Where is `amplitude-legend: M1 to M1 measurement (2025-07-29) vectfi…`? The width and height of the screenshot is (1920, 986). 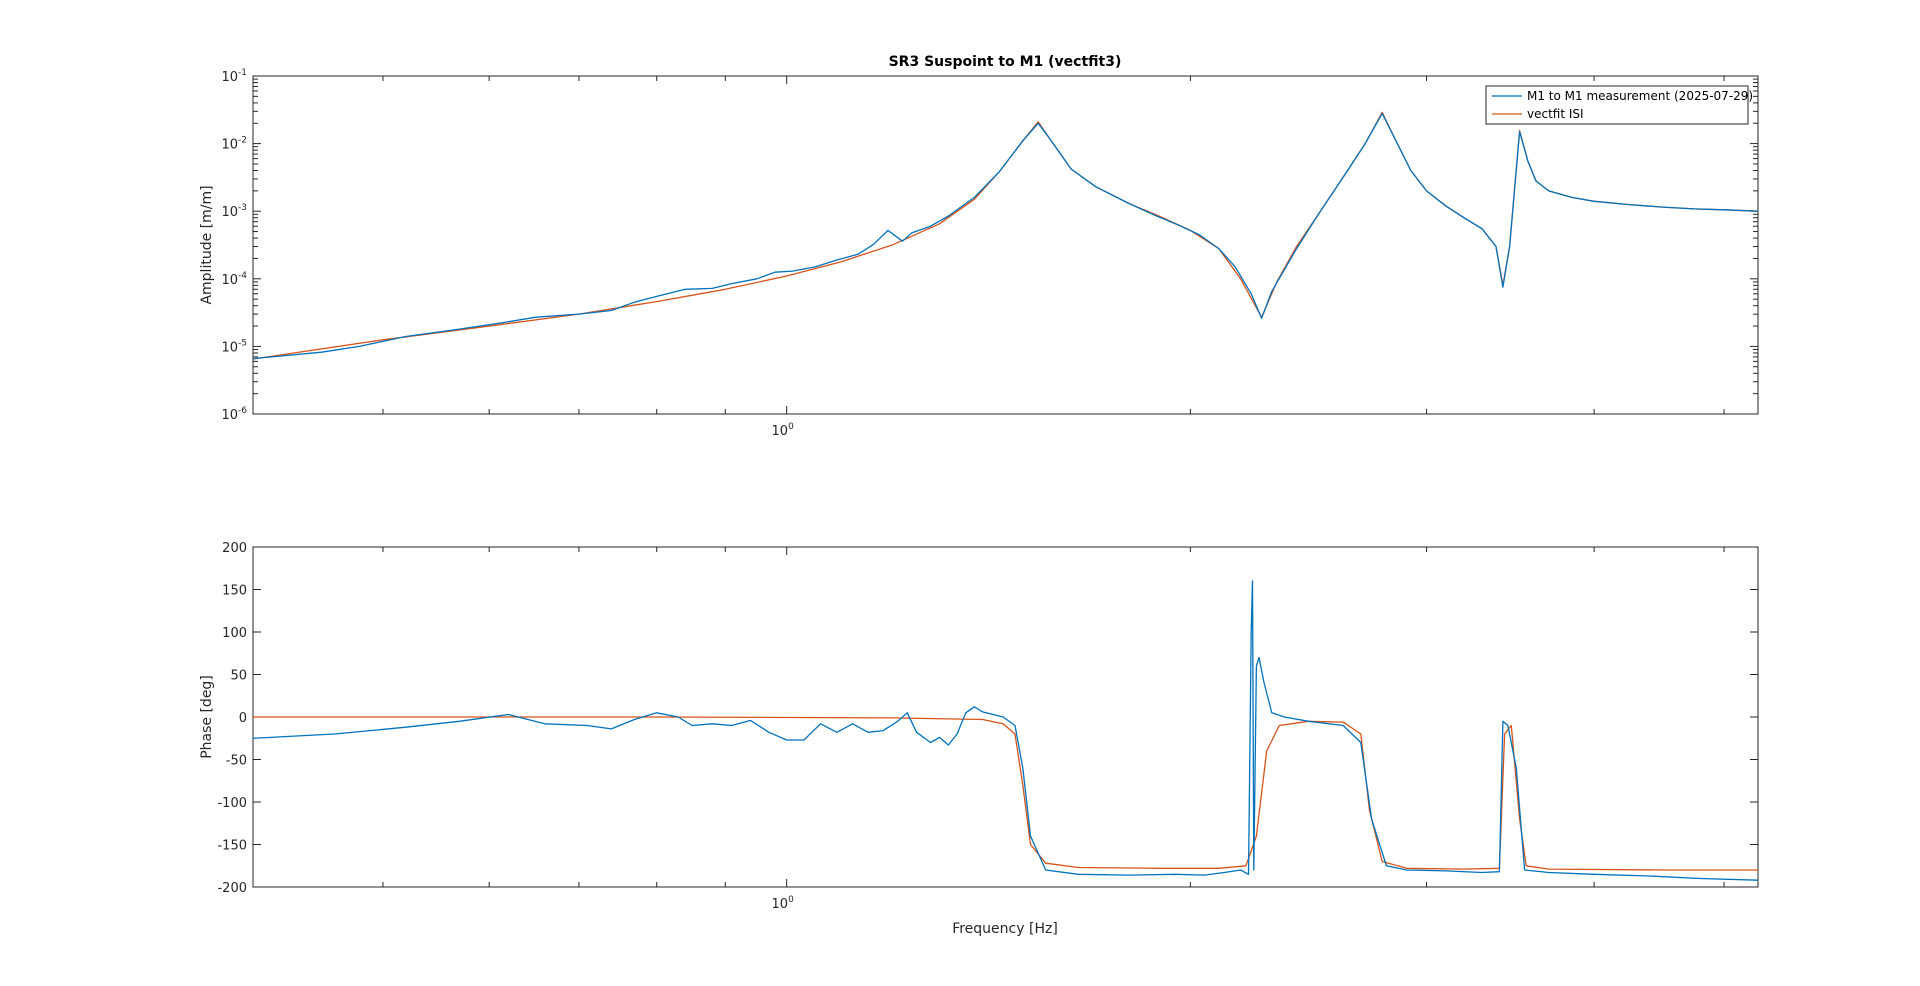 amplitude-legend: M1 to M1 measurement (2025-07-29) vectfi… is located at coordinates (1619, 105).